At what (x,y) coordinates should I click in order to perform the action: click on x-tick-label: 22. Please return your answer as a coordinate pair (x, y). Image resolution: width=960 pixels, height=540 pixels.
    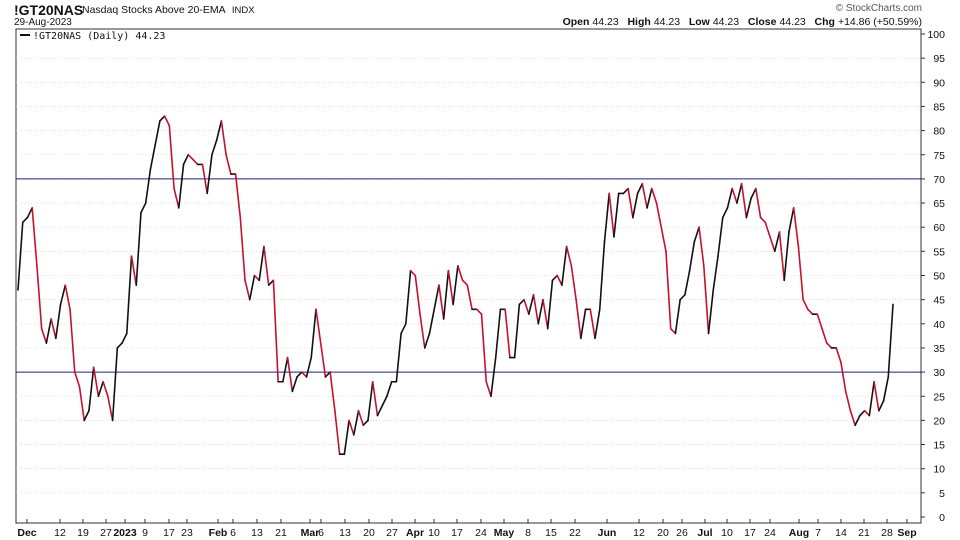
    Looking at the image, I should click on (575, 533).